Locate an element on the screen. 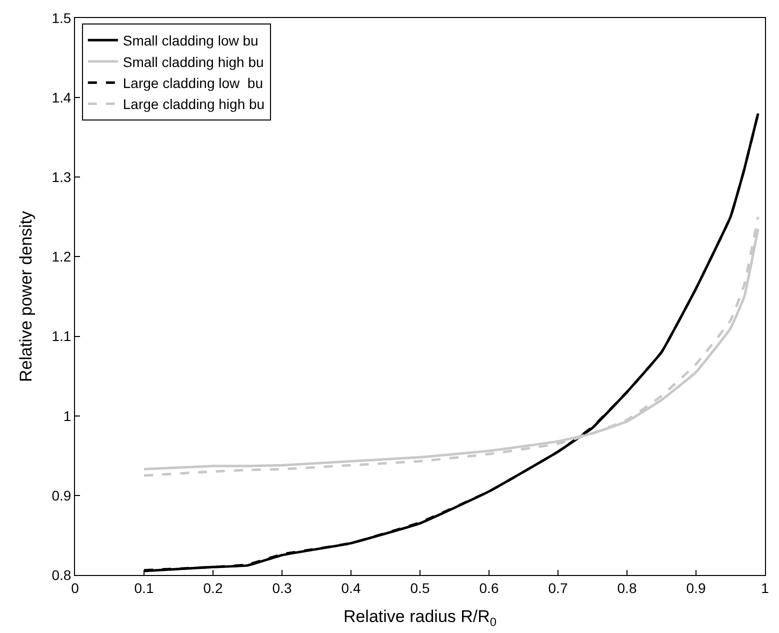  x-axis-title: Relative radius R/R$_{0}$ is located at coordinates (420, 618).